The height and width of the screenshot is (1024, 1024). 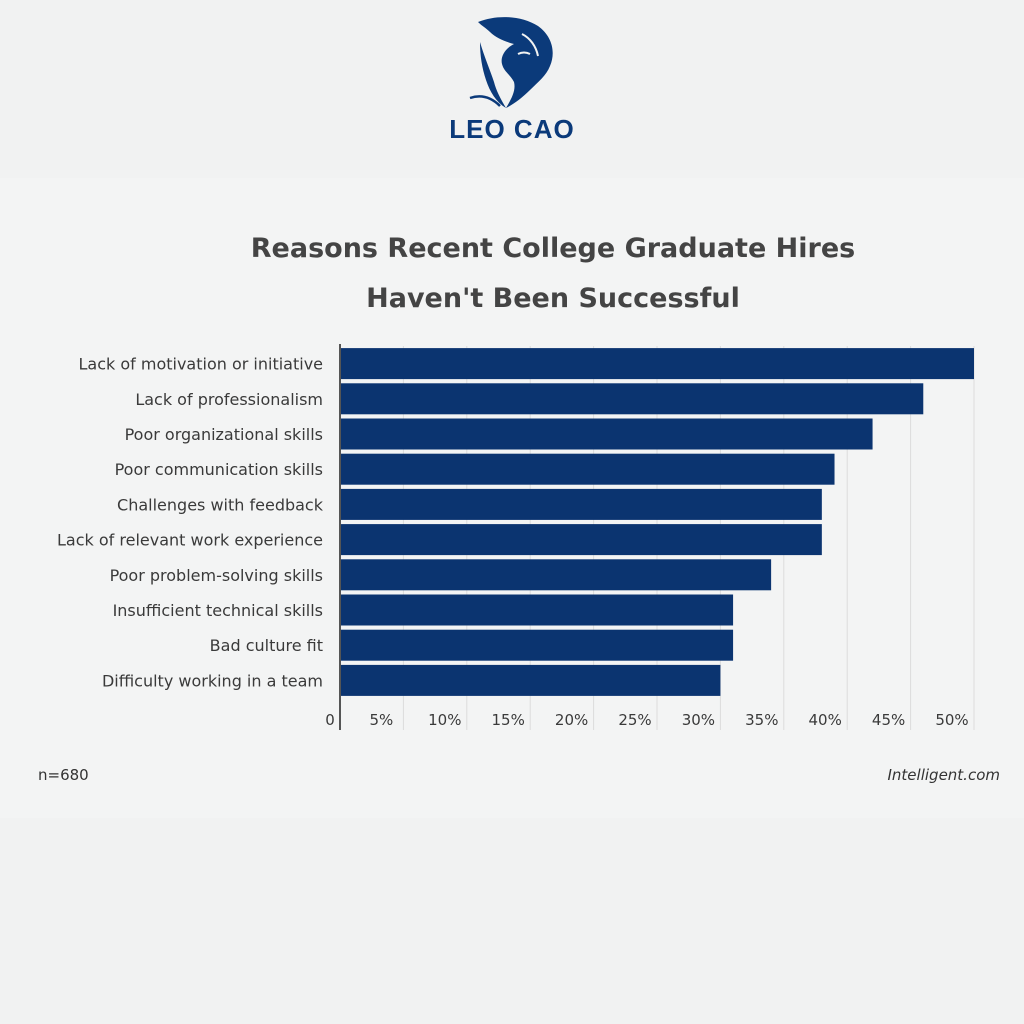 What do you see at coordinates (190, 540) in the screenshot?
I see `category-label: Lack of relevant work experience` at bounding box center [190, 540].